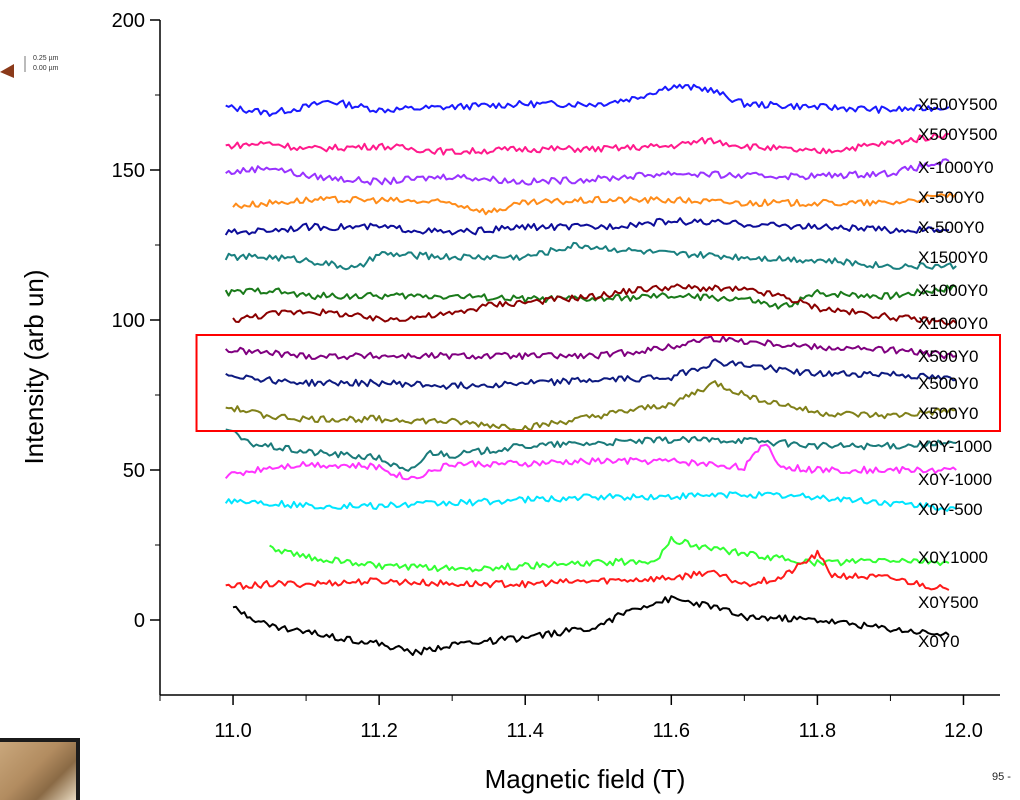 Image resolution: width=1020 pixels, height=800 pixels. What do you see at coordinates (128, 171) in the screenshot?
I see `y-tick-label: 150` at bounding box center [128, 171].